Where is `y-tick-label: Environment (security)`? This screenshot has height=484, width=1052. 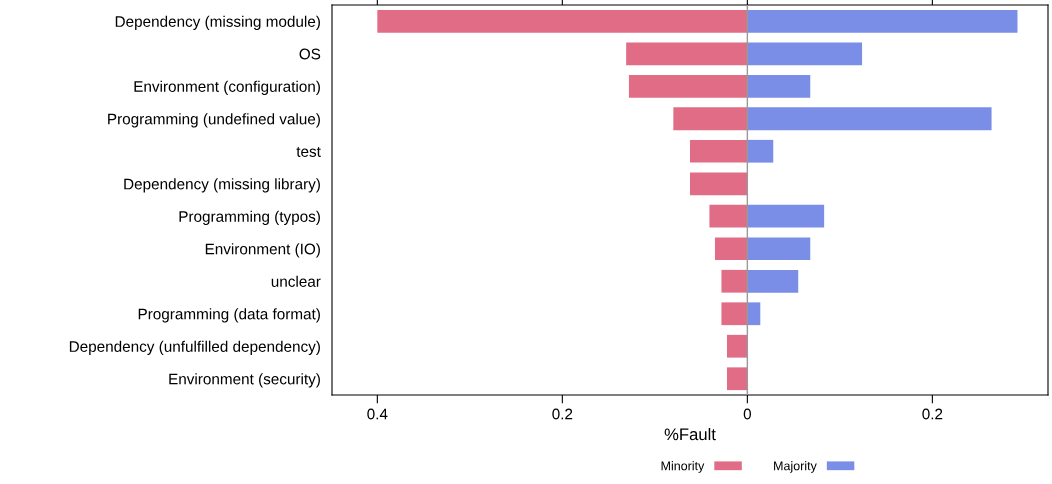
y-tick-label: Environment (security) is located at coordinates (244, 380).